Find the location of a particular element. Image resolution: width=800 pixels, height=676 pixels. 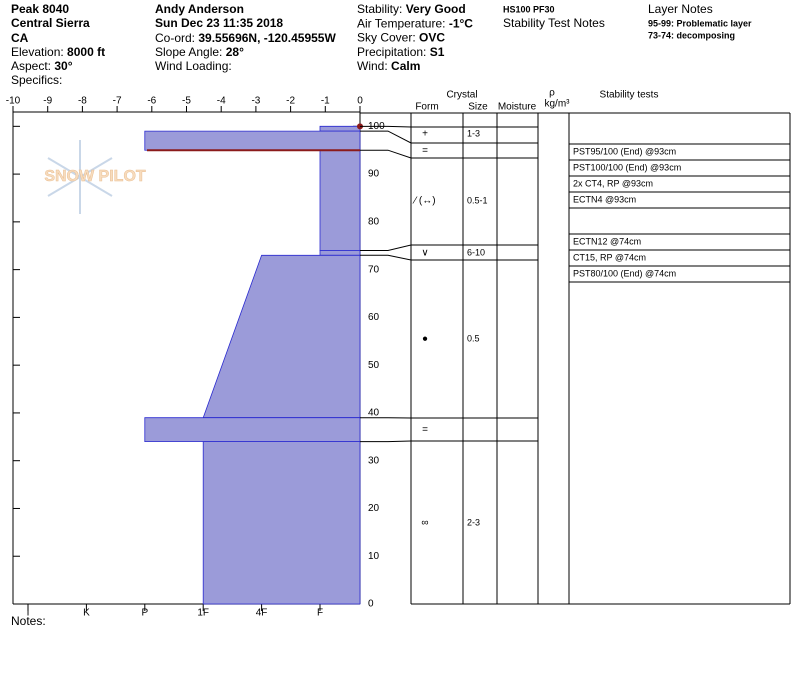

watermark-text: SNOW PILOT is located at coordinates (95, 176).